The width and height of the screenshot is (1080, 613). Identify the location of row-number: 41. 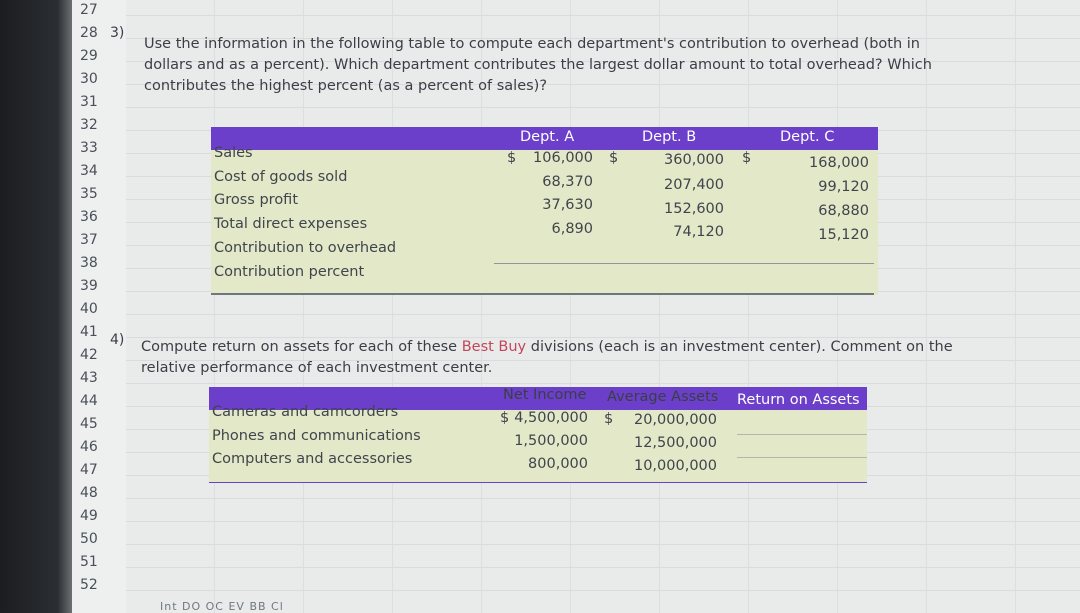
(89, 332).